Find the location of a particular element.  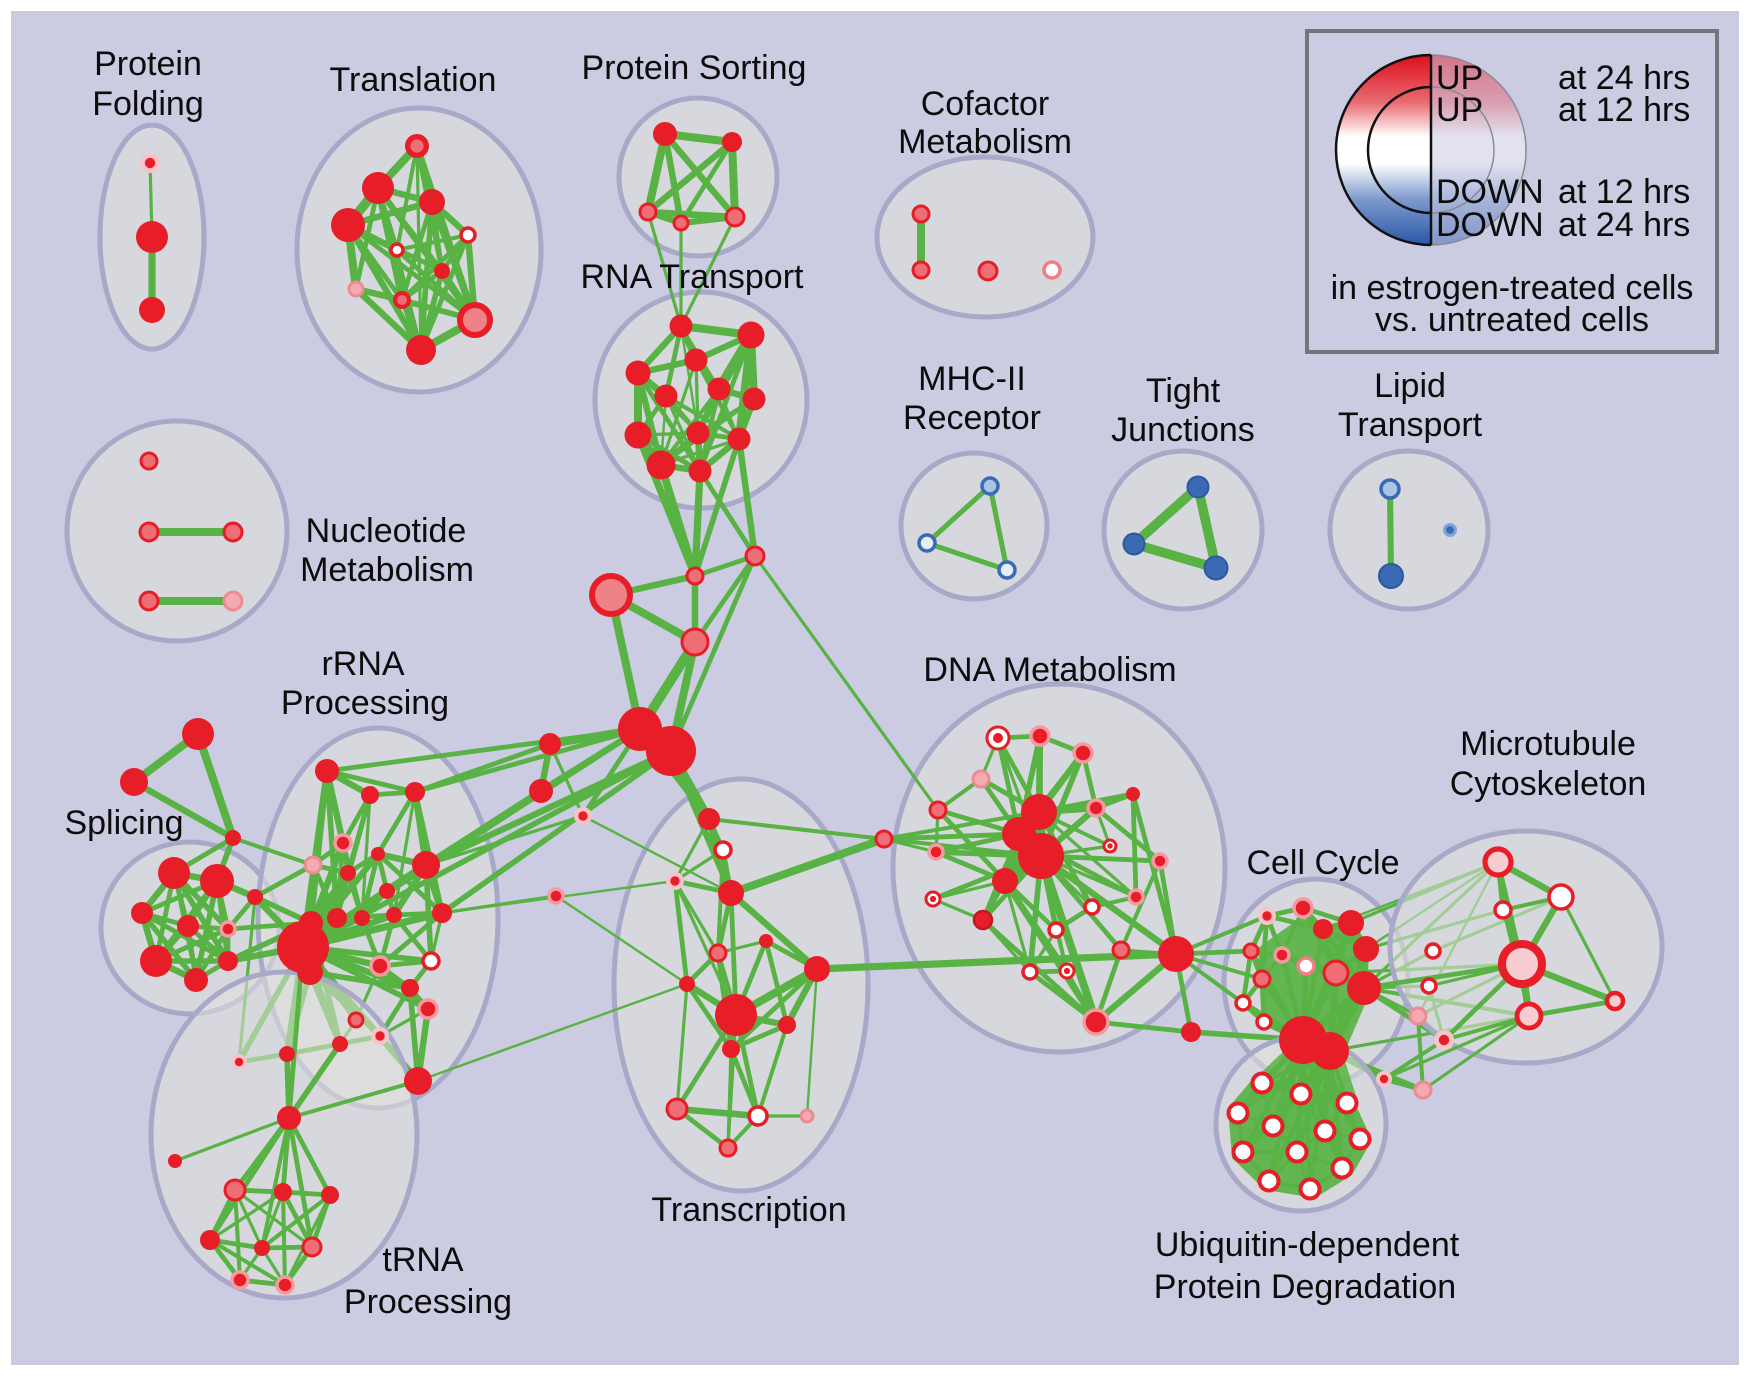

svg-text: Folding is located at coordinates (148, 104).